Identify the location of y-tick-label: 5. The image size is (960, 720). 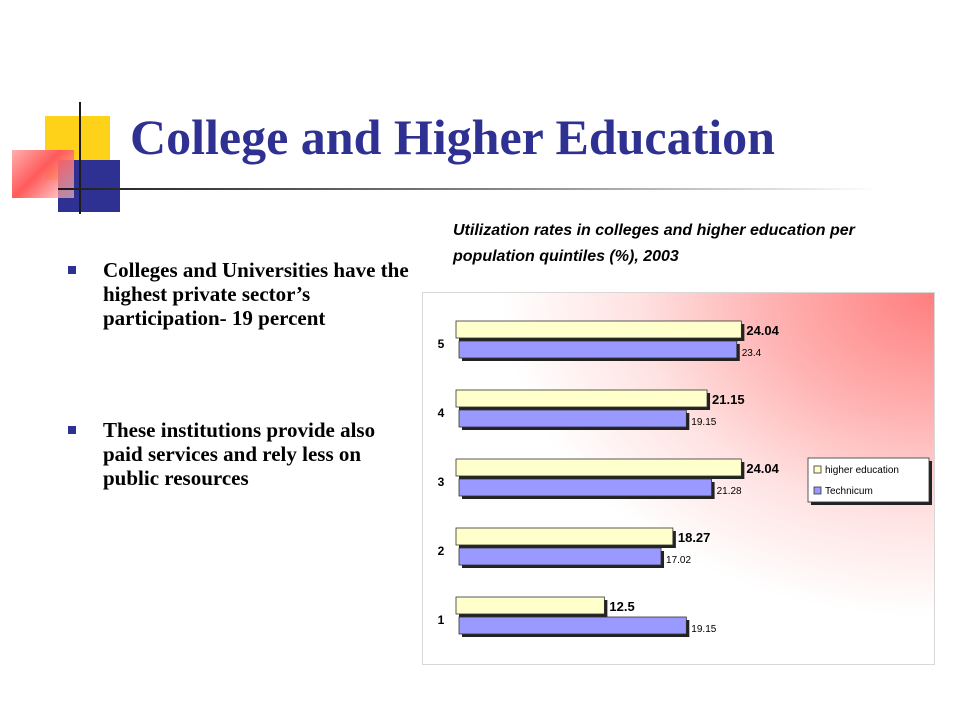
(441, 344).